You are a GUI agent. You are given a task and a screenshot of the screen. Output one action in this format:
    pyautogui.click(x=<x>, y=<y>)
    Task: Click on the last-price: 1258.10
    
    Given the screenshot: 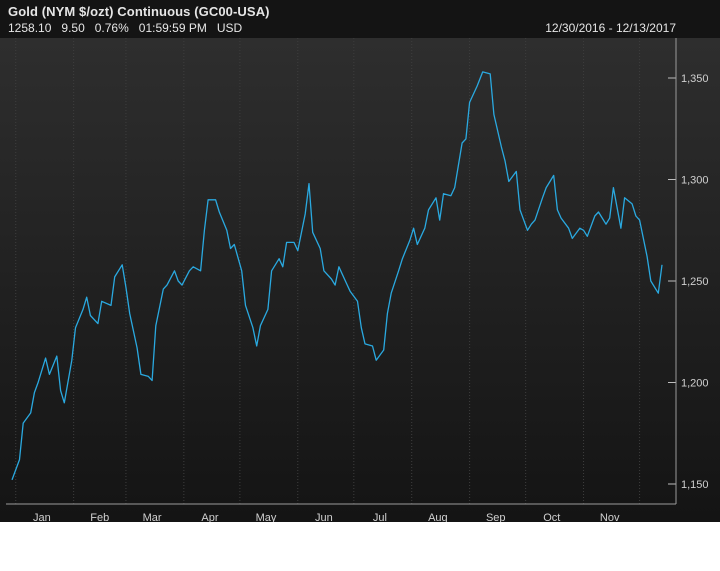 What is the action you would take?
    pyautogui.click(x=30, y=28)
    